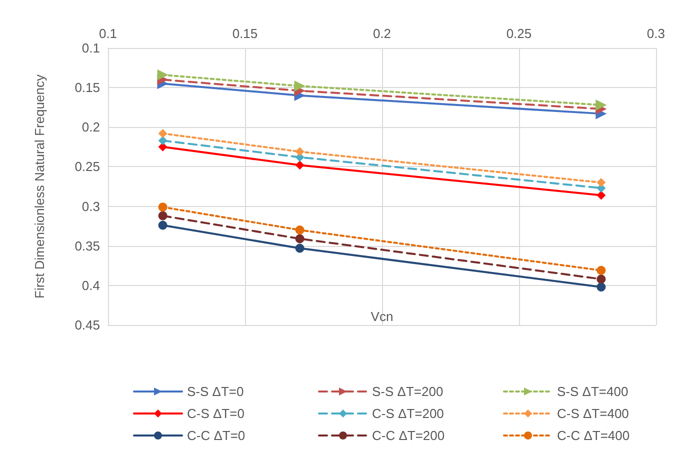 This screenshot has width=676, height=467. What do you see at coordinates (91, 206) in the screenshot?
I see `y-tick-label: 0.3` at bounding box center [91, 206].